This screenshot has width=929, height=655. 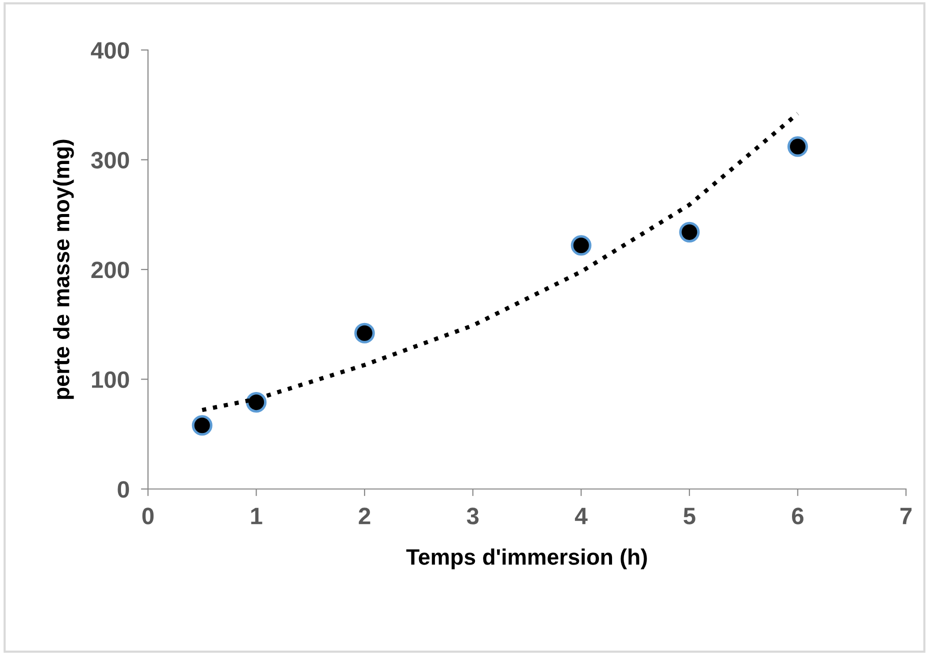 What do you see at coordinates (110, 270) in the screenshot?
I see `y-tick-label: 200` at bounding box center [110, 270].